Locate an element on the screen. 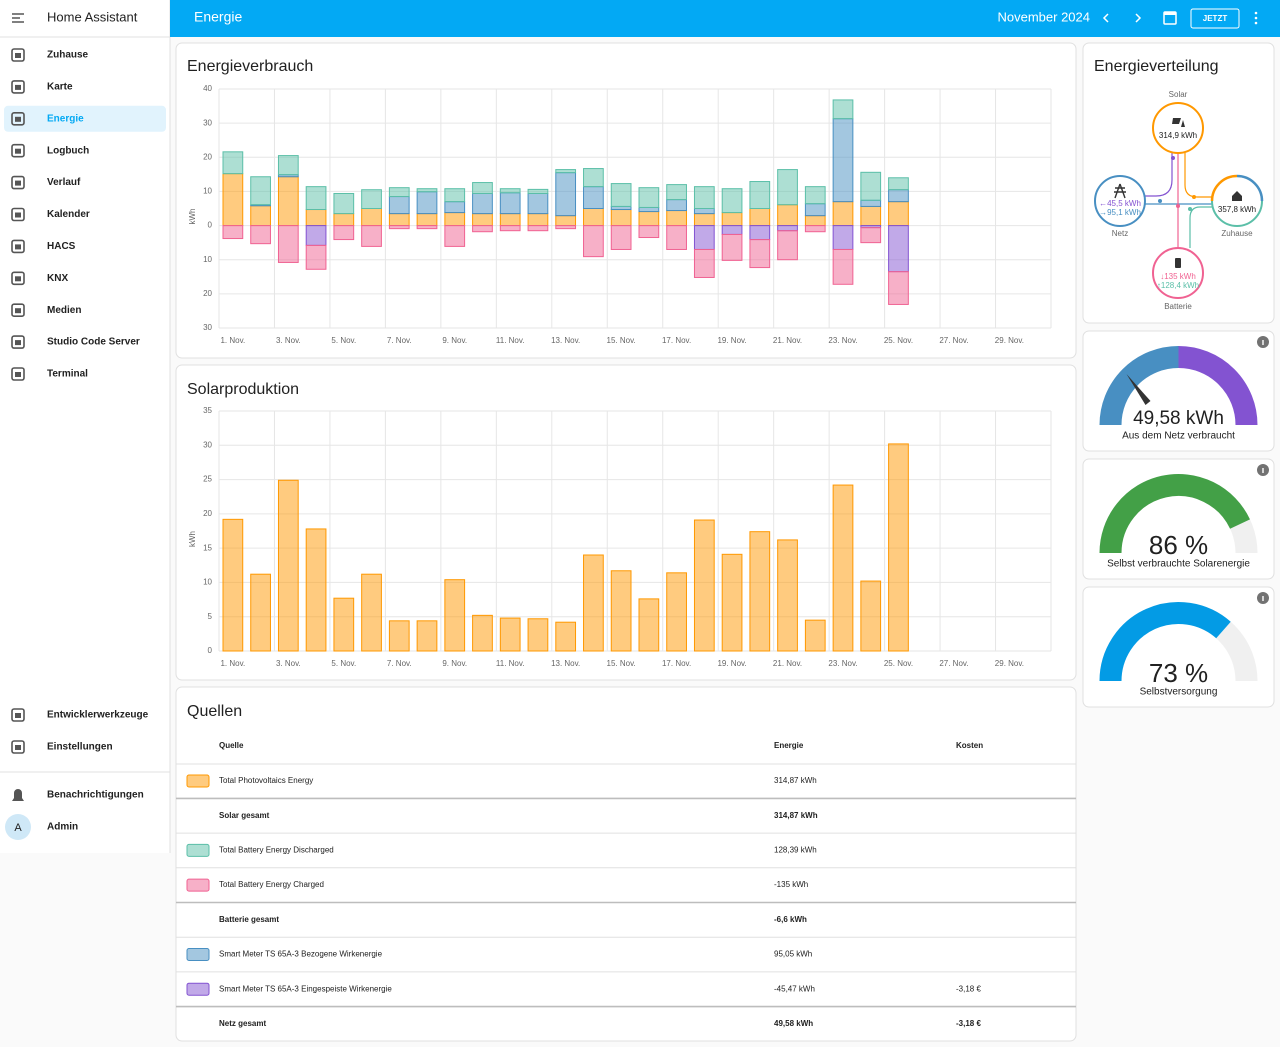  y-tick-label: 10 is located at coordinates (207, 191).